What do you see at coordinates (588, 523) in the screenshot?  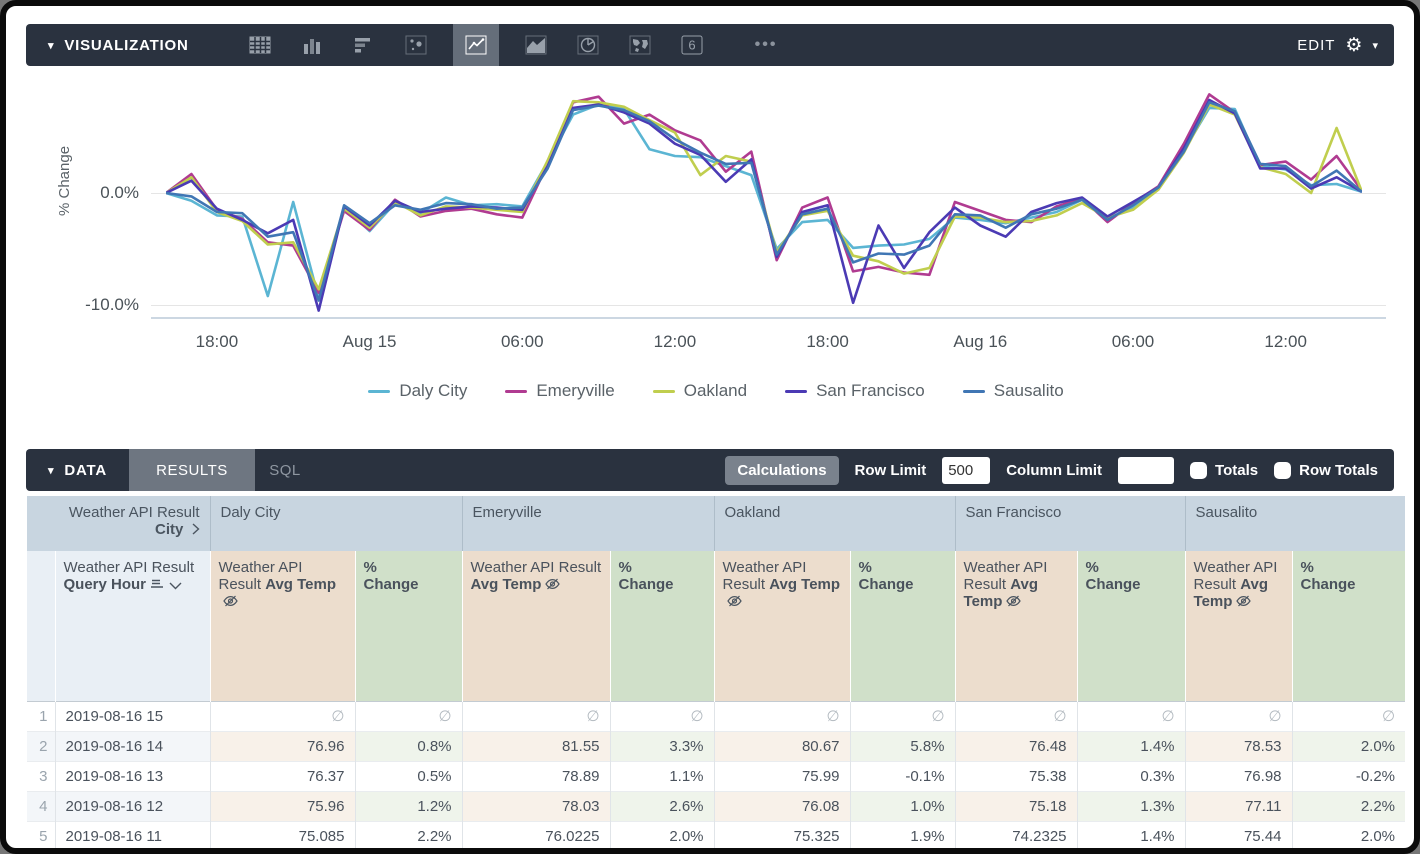 I see `pivot-value-header-emeryville: Emeryville` at bounding box center [588, 523].